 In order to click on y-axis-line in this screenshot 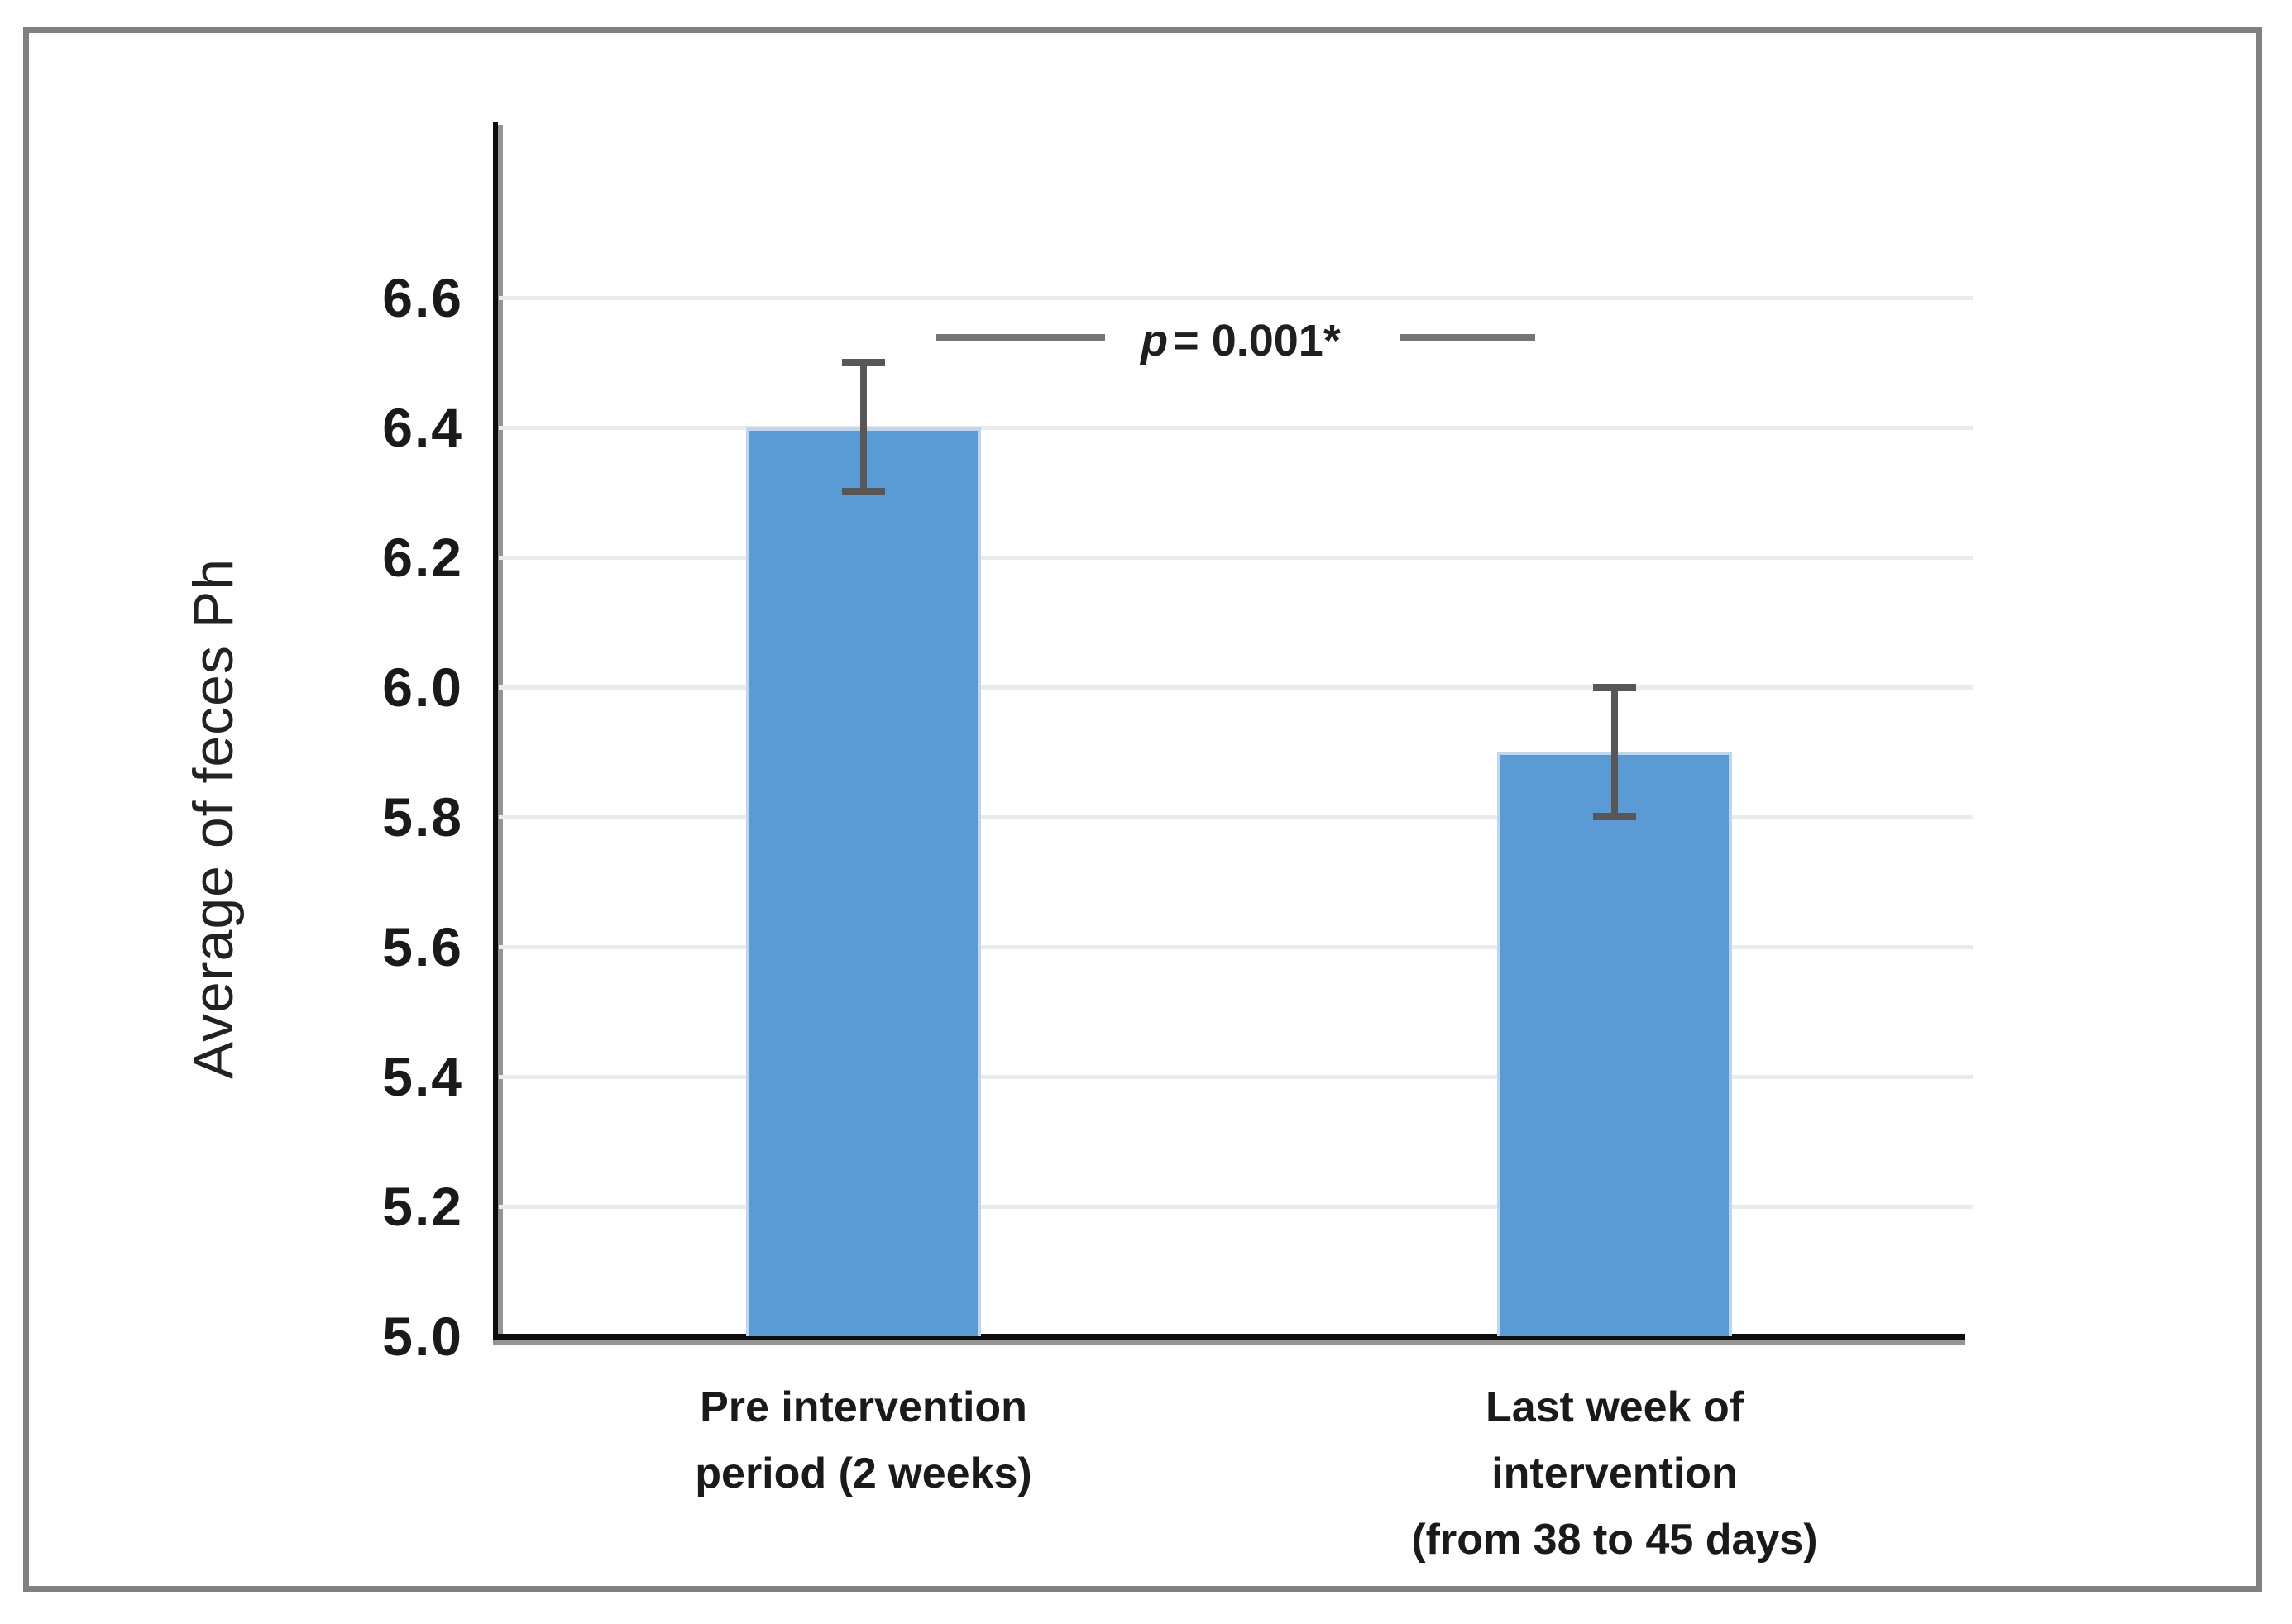, I will do `click(495, 732)`.